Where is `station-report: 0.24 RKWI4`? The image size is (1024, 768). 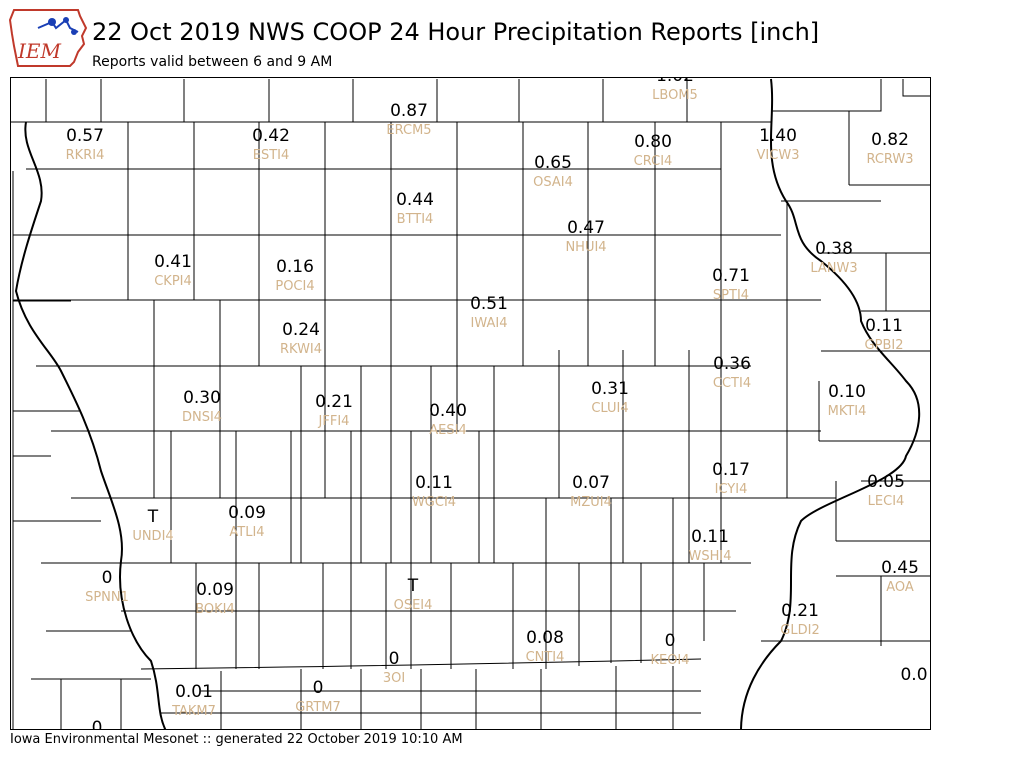
station-report: 0.24 RKWI4 is located at coordinates (301, 338).